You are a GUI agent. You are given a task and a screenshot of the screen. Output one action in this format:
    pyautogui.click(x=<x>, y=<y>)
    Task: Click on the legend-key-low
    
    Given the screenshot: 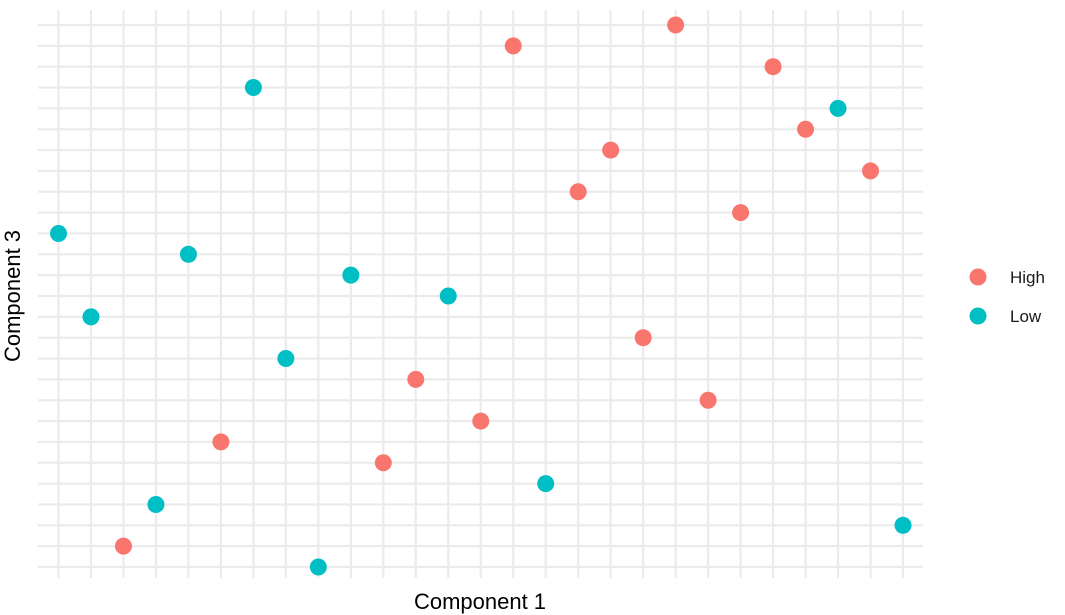 What is the action you would take?
    pyautogui.click(x=978, y=316)
    